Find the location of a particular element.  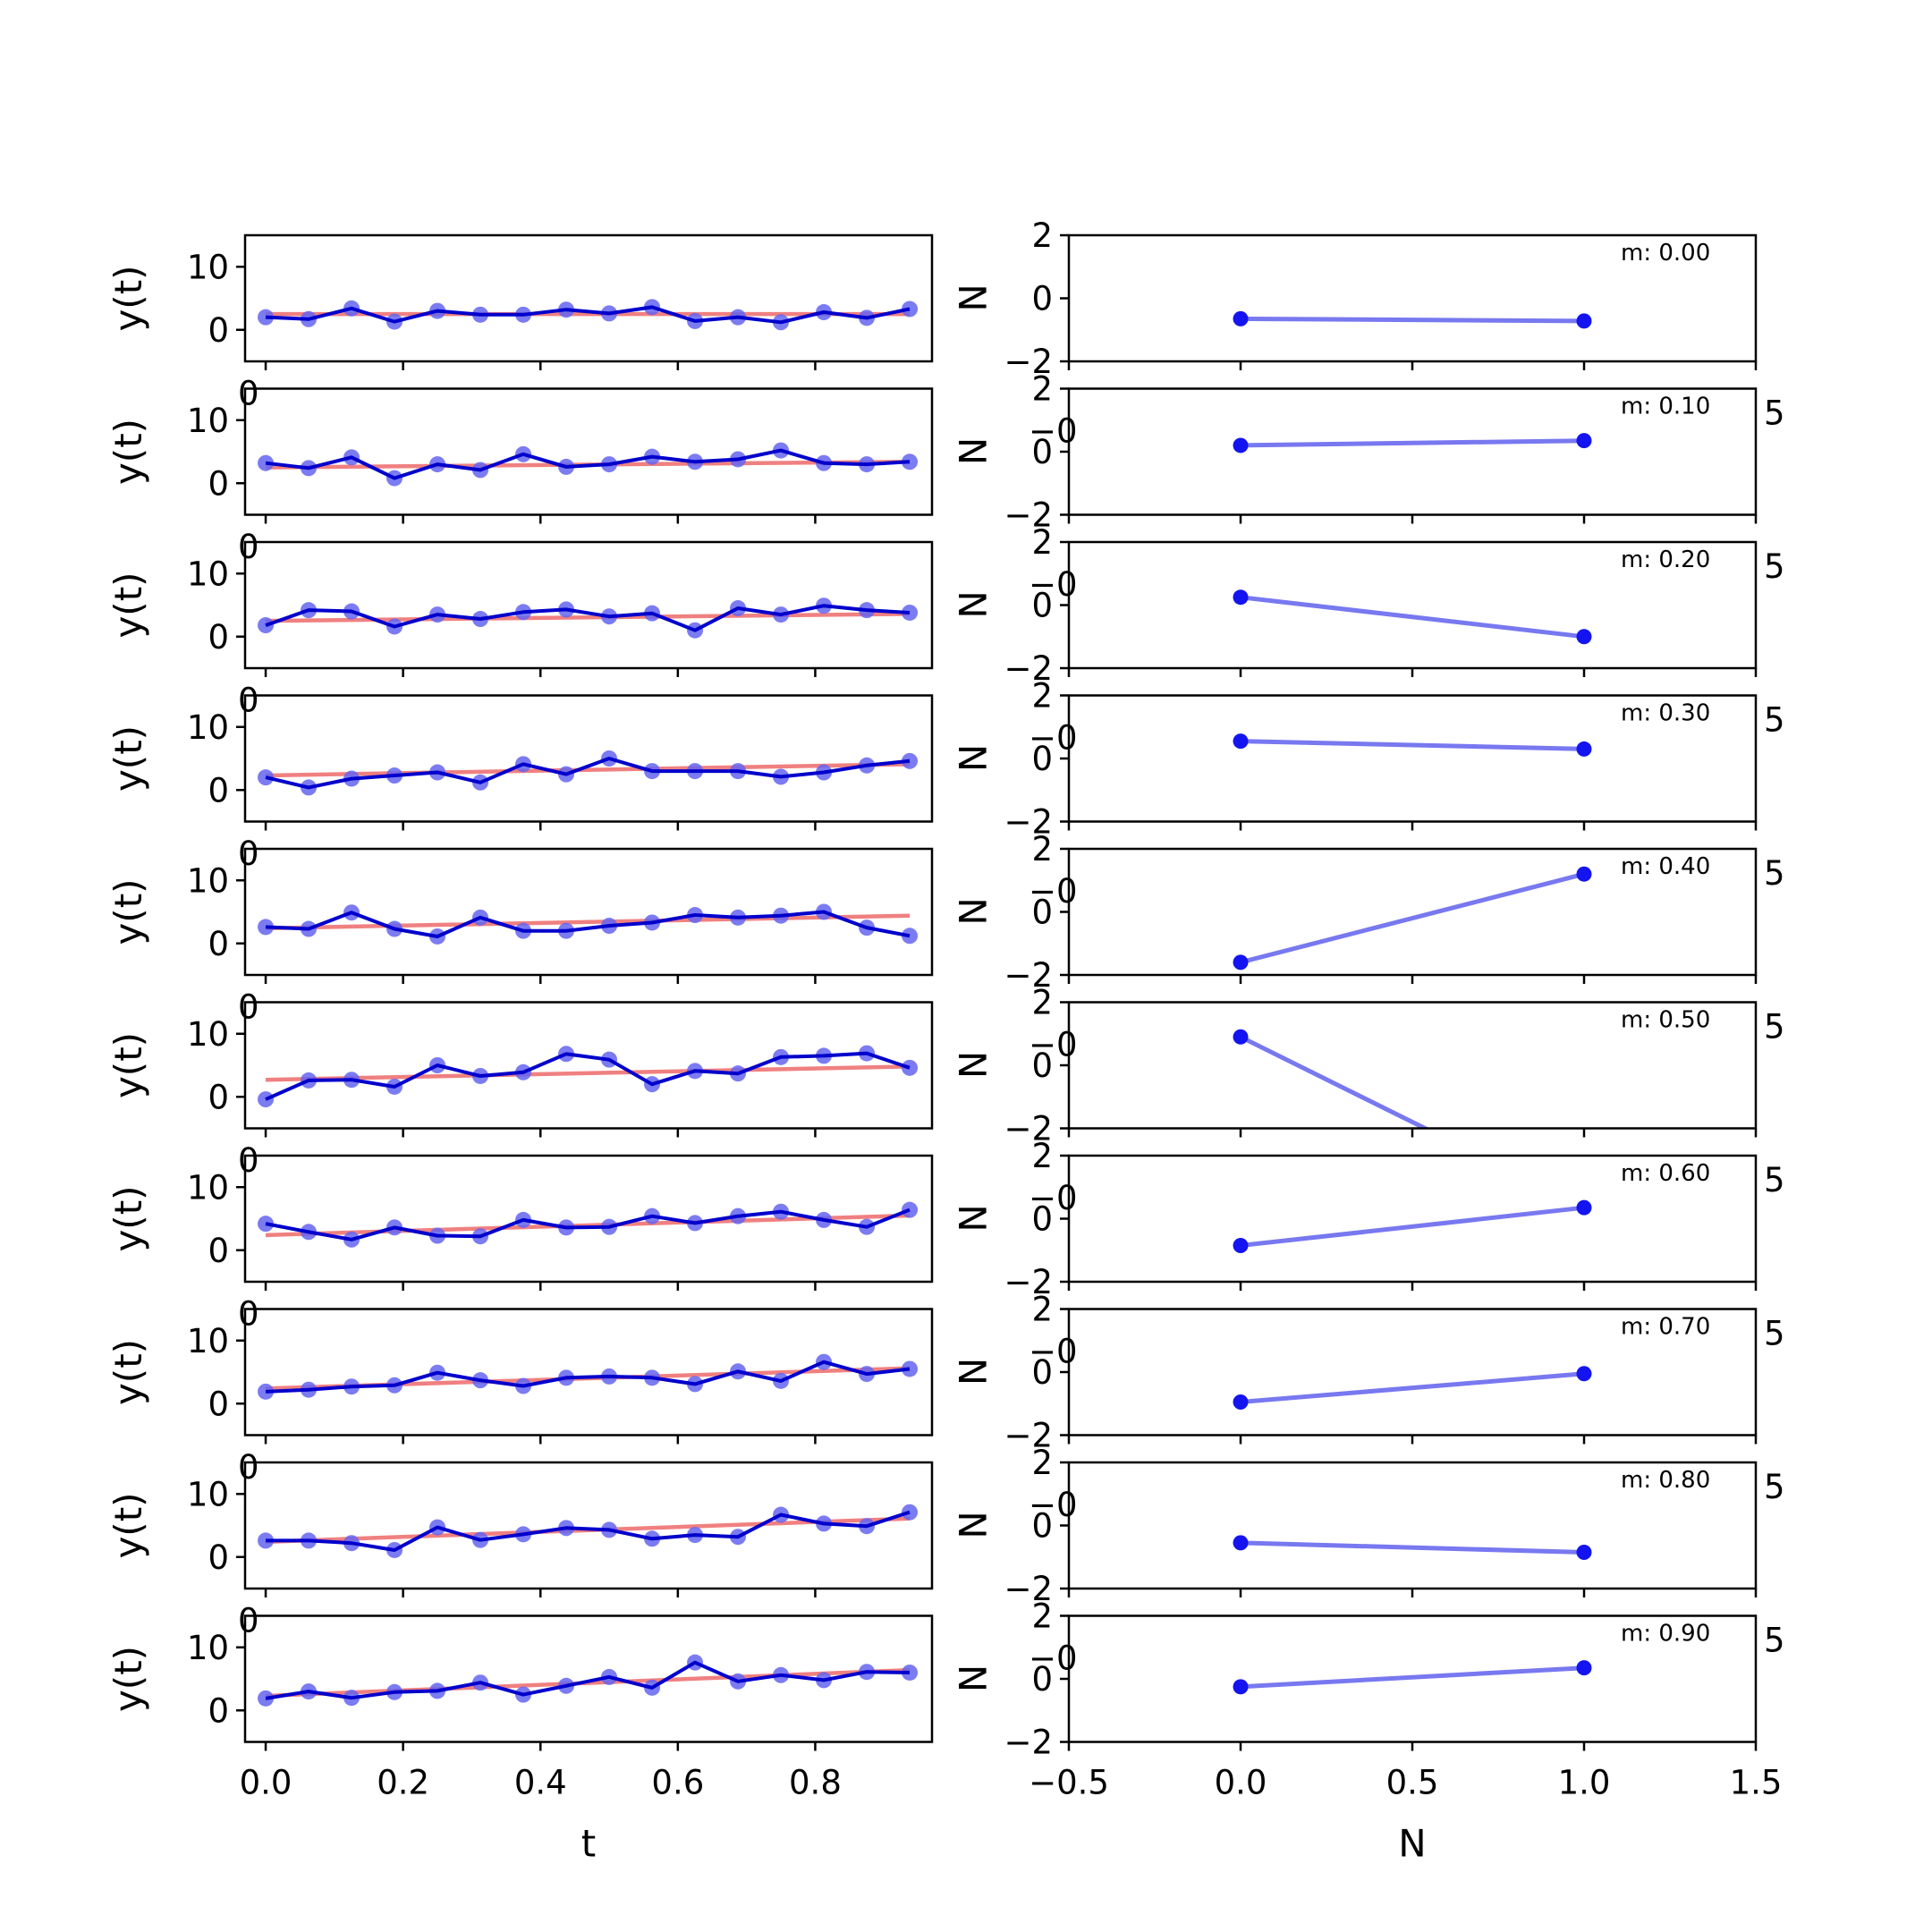

x-tick-label: 0.5 is located at coordinates (1412, 1783).